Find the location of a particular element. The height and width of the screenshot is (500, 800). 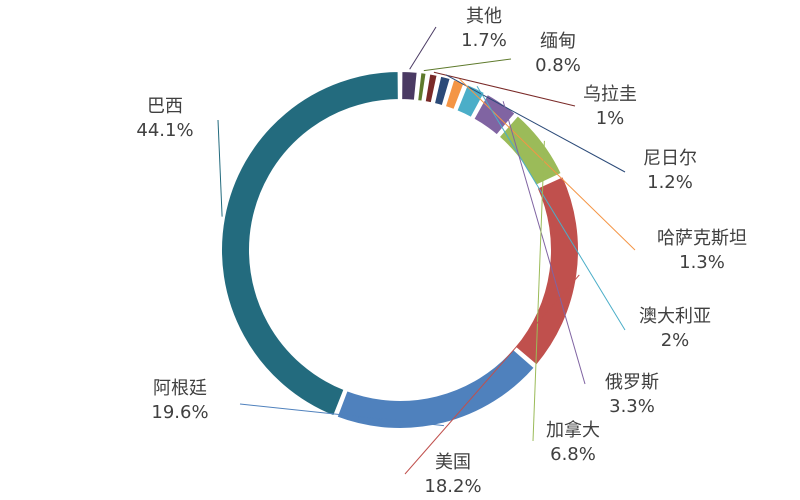

slice-label: 哈萨克斯坦 is located at coordinates (702, 238).